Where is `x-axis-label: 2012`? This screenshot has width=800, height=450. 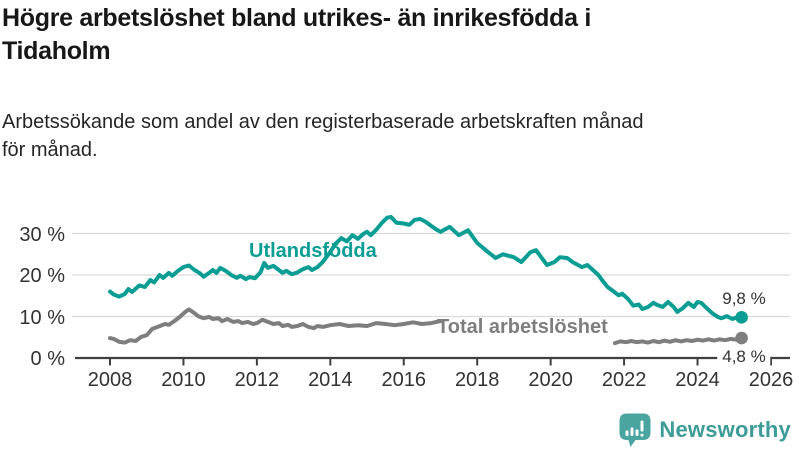
x-axis-label: 2012 is located at coordinates (257, 380).